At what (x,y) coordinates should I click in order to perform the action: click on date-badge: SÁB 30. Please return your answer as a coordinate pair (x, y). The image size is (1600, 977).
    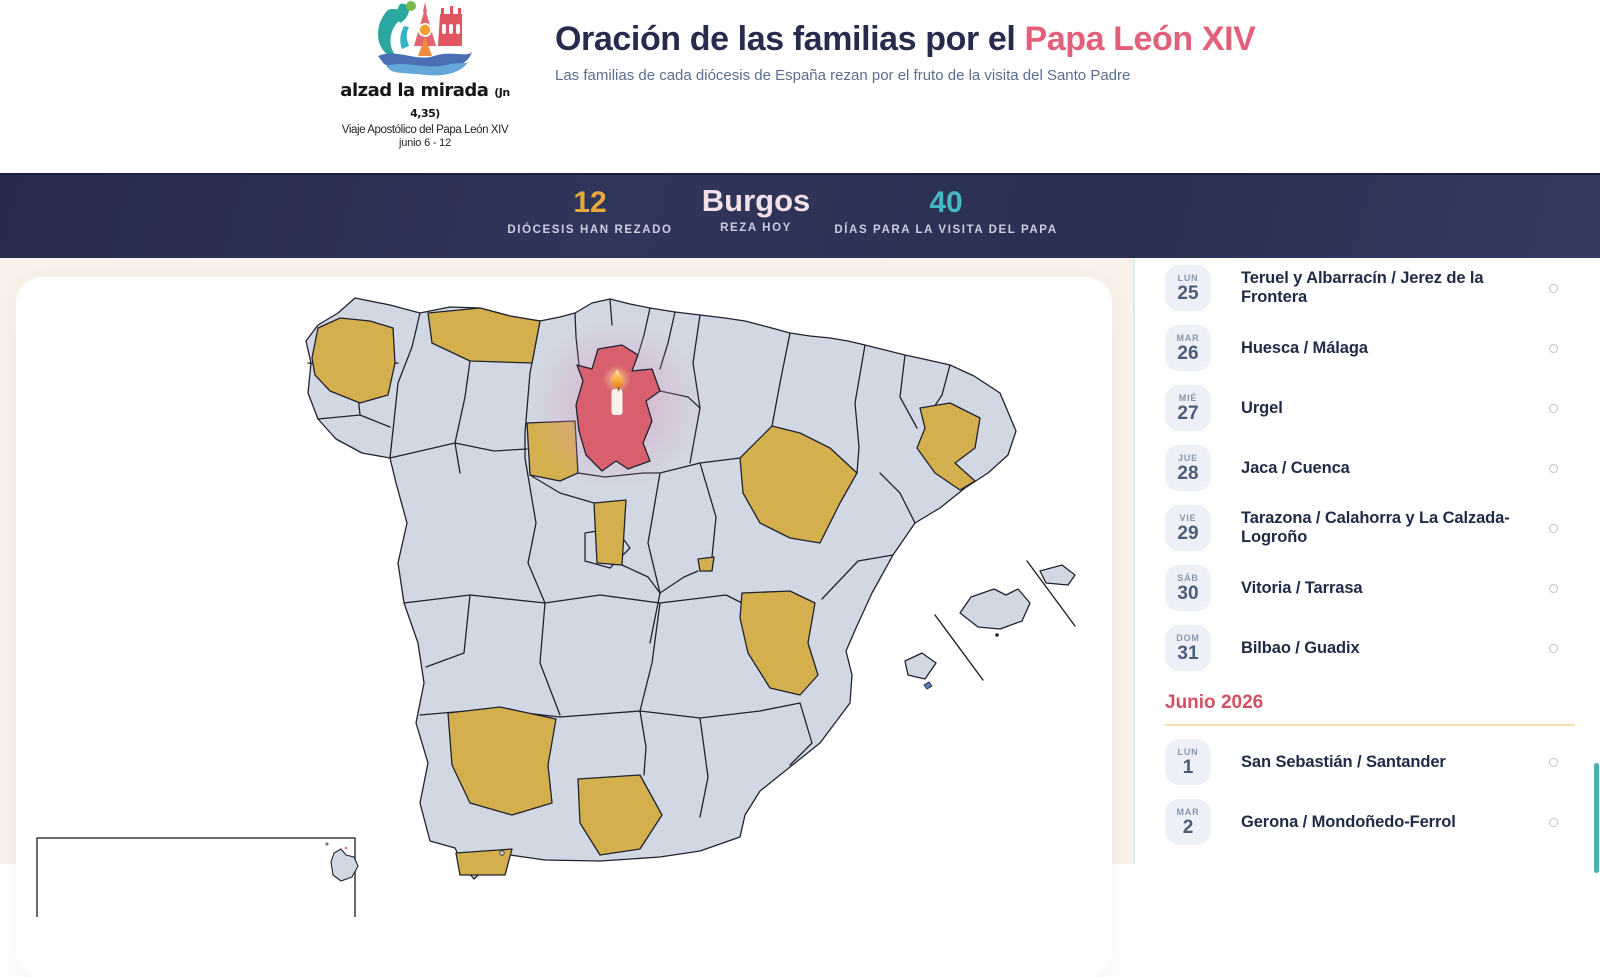
    Looking at the image, I should click on (1188, 588).